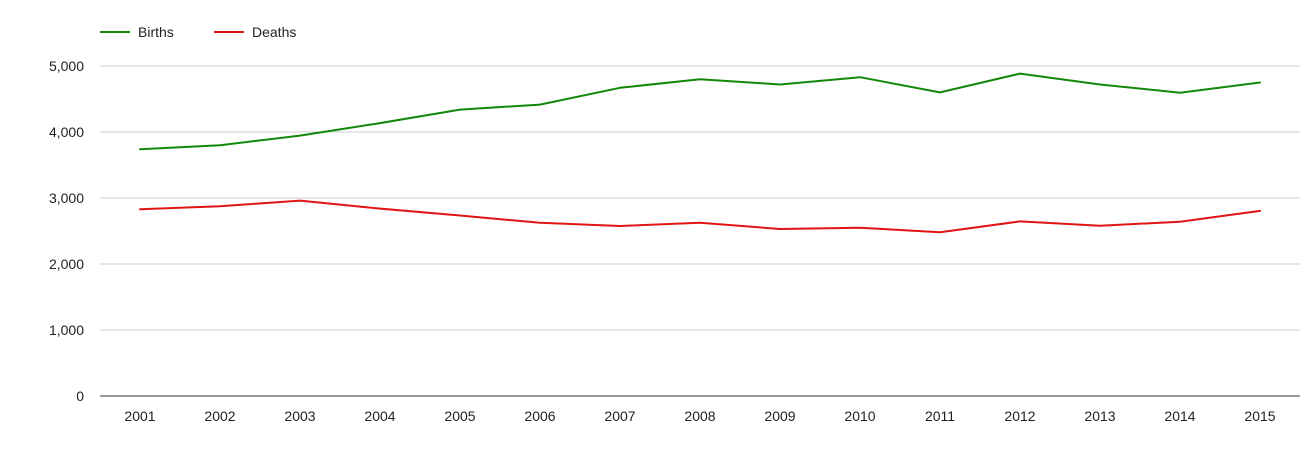 The image size is (1305, 450). Describe the element at coordinates (539, 416) in the screenshot. I see `x-tick-label: 2006` at that location.